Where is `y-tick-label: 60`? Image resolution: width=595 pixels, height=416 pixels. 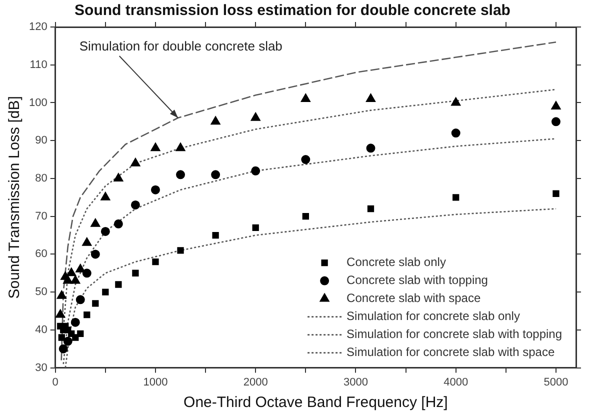
y-tick-label: 60 is located at coordinates (41, 254).